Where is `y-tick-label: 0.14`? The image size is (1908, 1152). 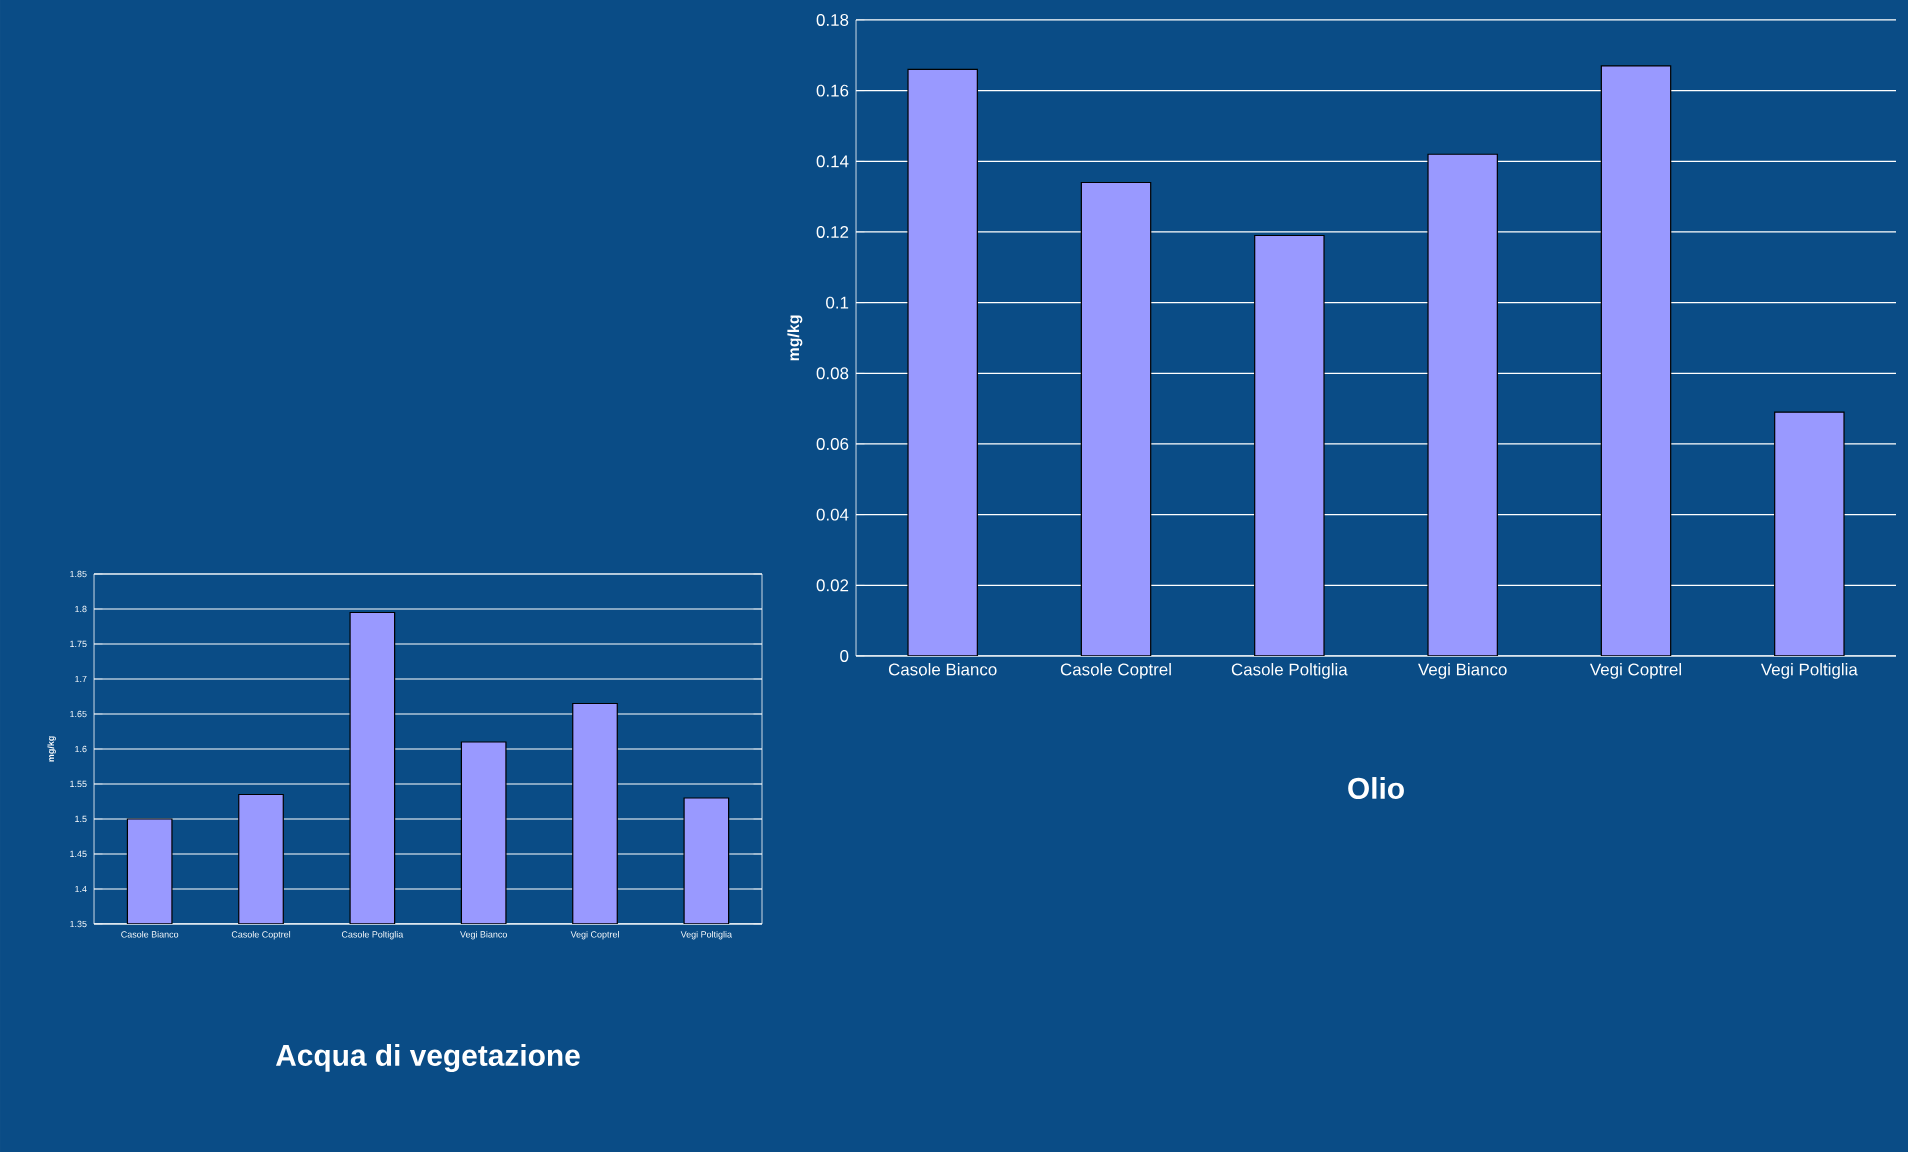
y-tick-label: 0.14 is located at coordinates (832, 161).